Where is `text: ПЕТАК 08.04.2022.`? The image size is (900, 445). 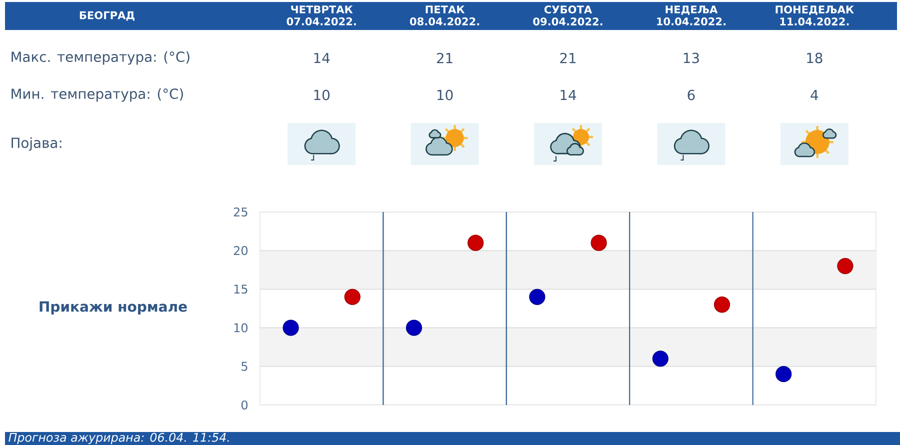
text: ПЕТАК 08.04.2022. is located at coordinates (445, 16).